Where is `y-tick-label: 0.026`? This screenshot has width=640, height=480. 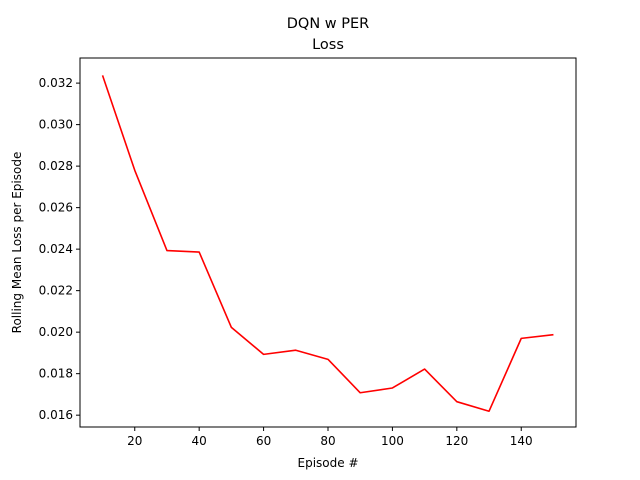 y-tick-label: 0.026 is located at coordinates (56, 208).